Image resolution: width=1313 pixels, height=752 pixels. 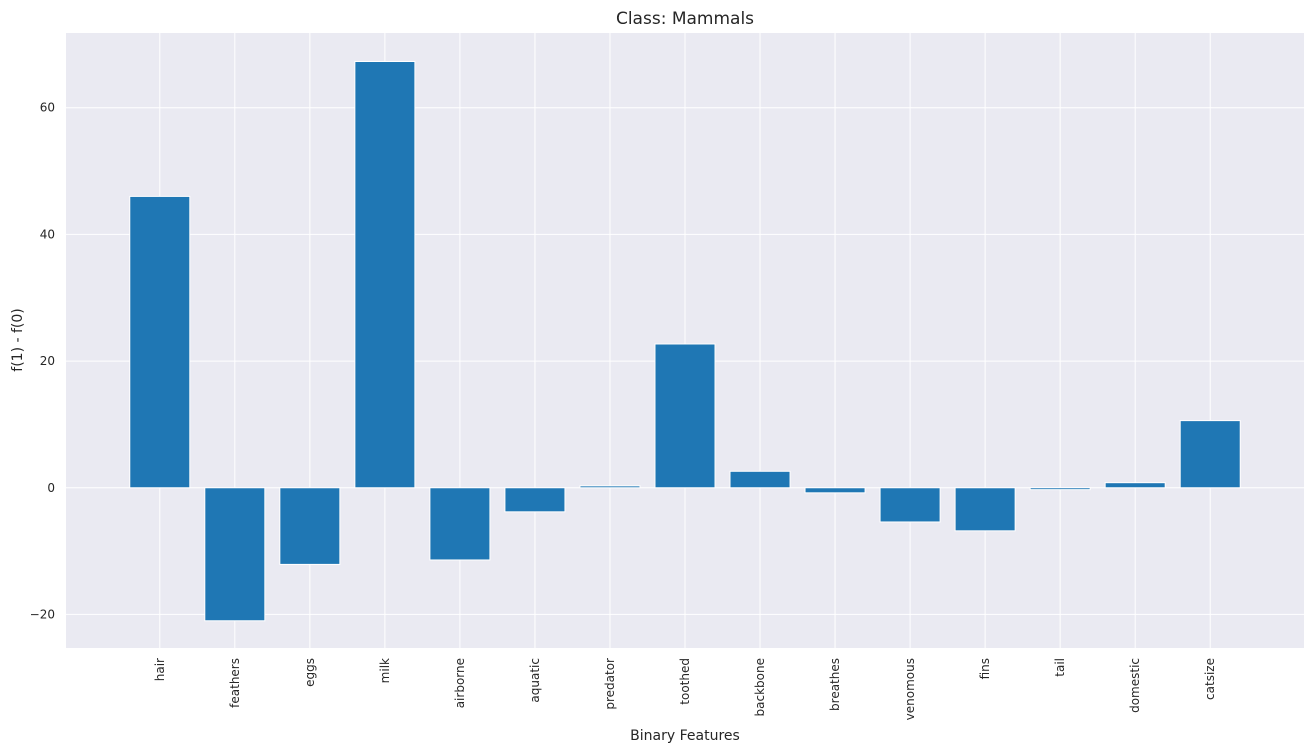 I want to click on bar-domestic, so click(x=1135, y=485).